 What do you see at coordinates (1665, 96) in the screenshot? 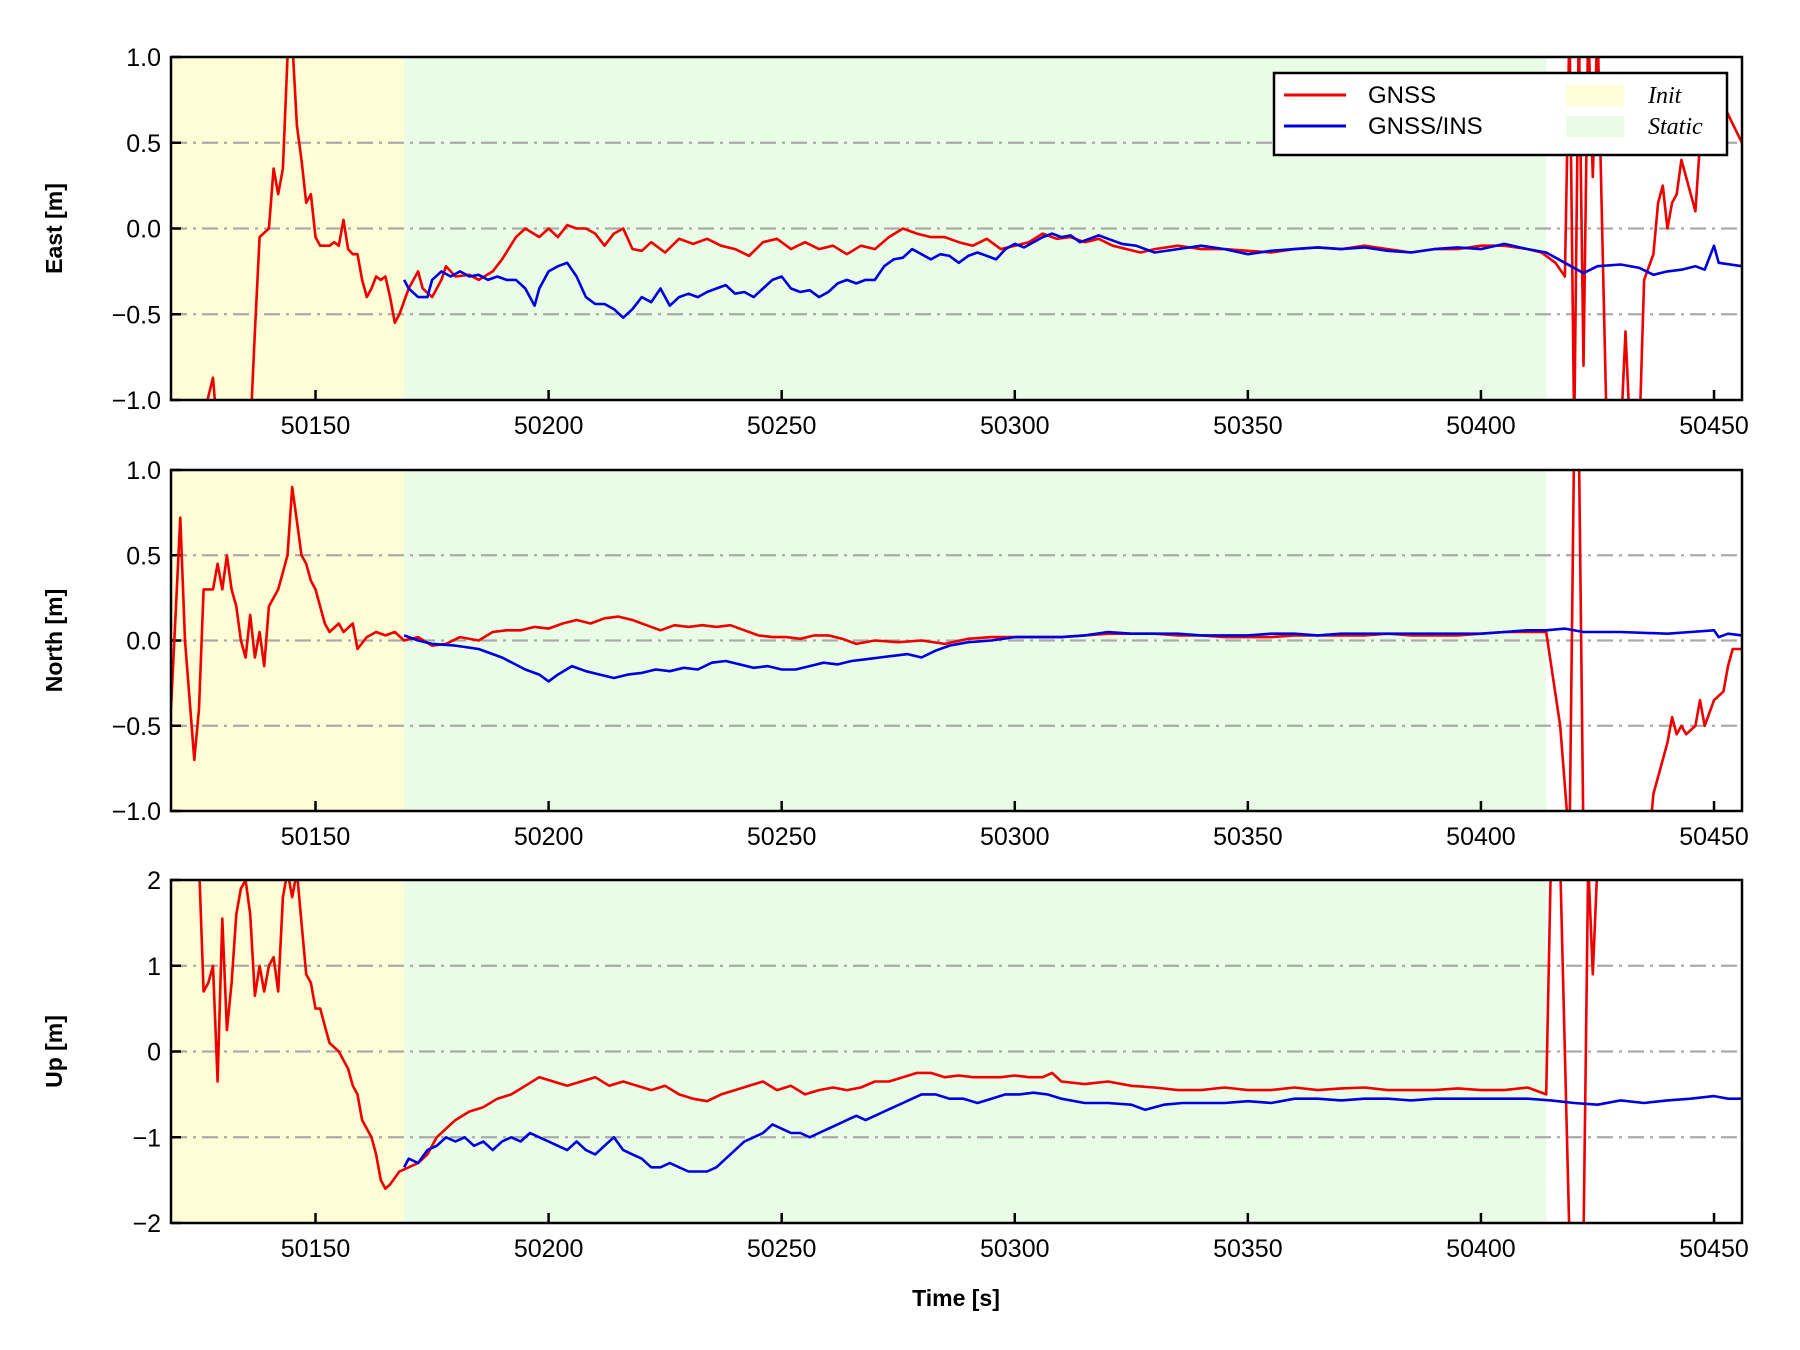
I see `legend-label: Init` at bounding box center [1665, 96].